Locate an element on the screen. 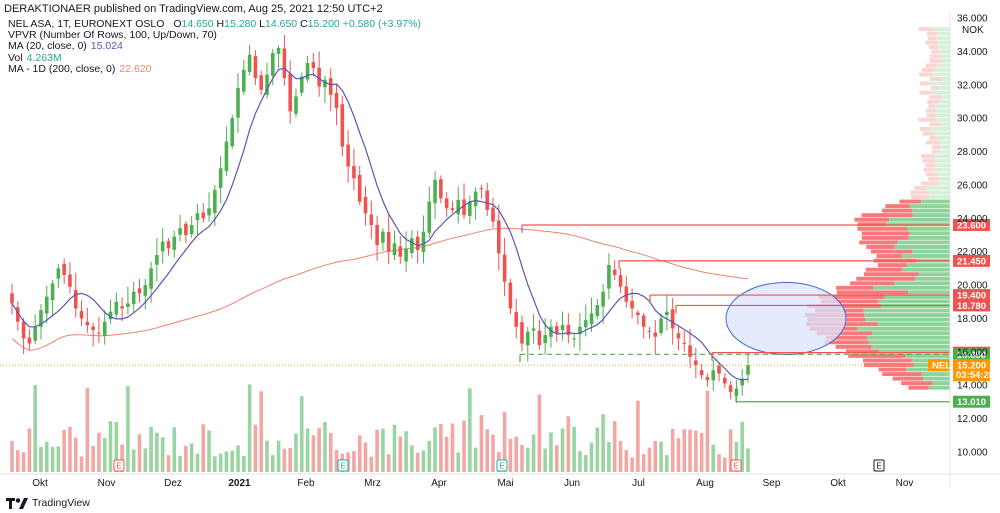  volume-cluster-ellipse is located at coordinates (786, 318).